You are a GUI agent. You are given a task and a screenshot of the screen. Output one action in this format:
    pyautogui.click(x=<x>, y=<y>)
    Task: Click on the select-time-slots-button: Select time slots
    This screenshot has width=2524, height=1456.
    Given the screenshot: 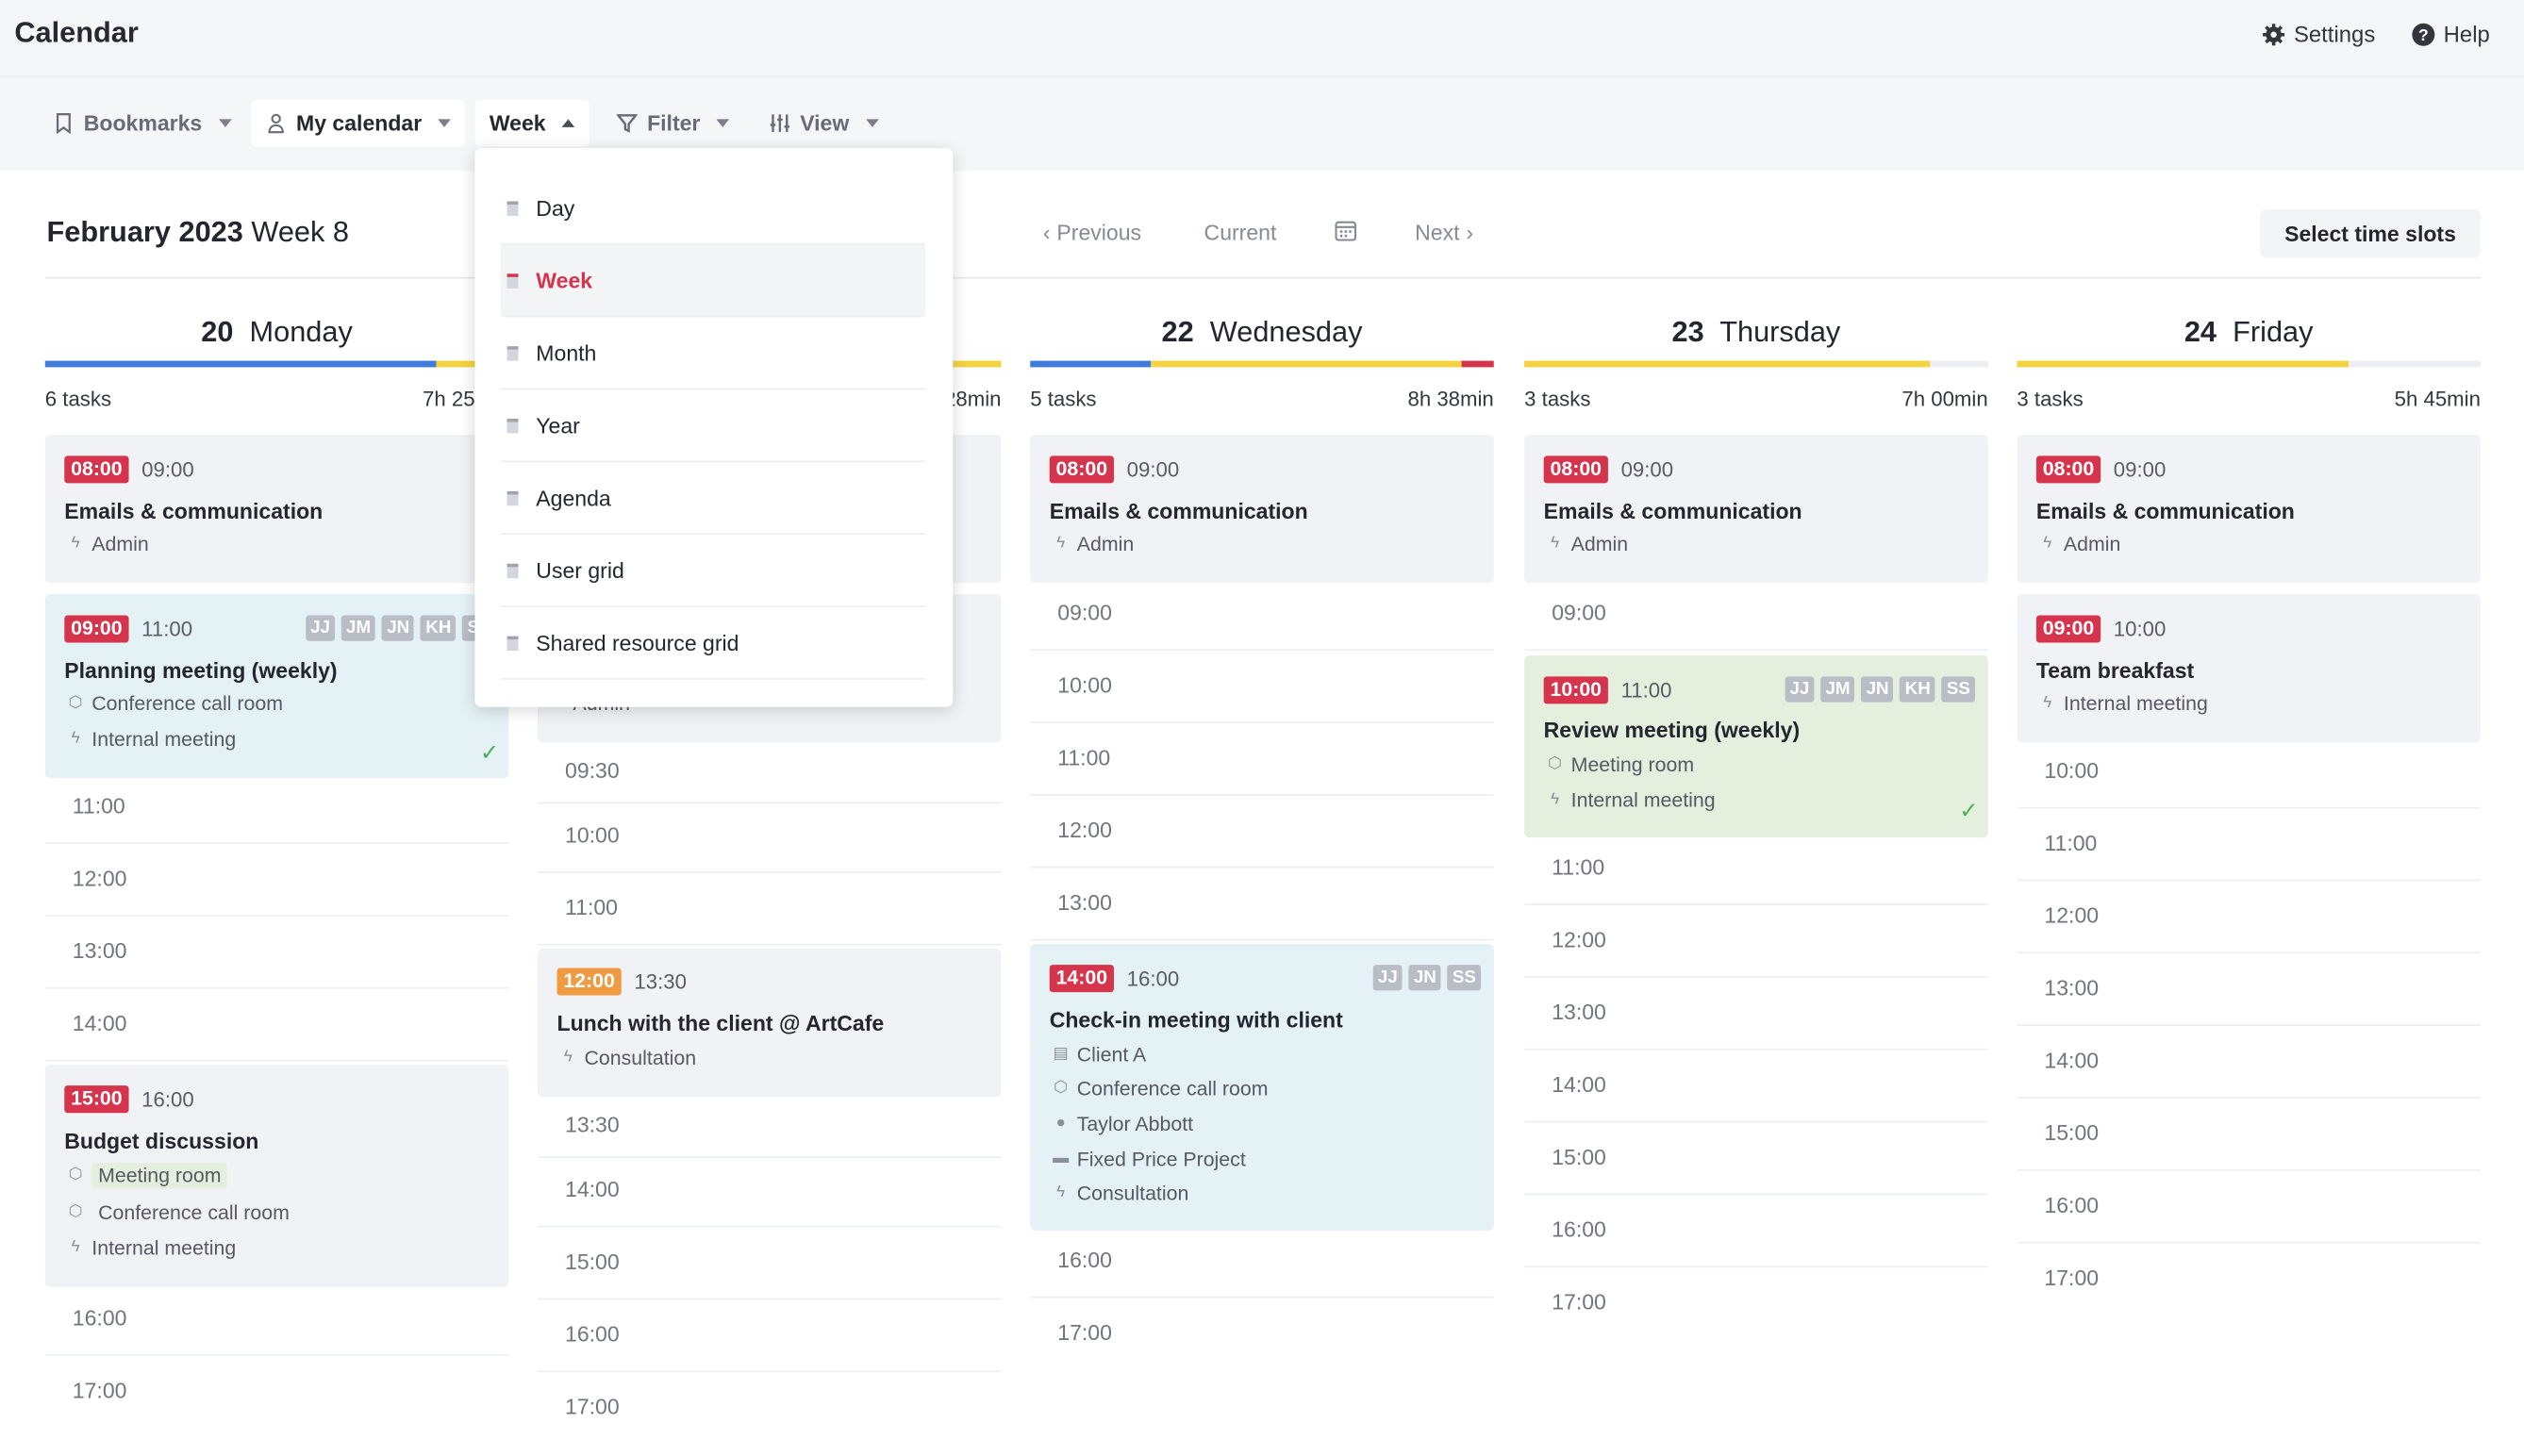 What is the action you would take?
    pyautogui.click(x=2371, y=233)
    